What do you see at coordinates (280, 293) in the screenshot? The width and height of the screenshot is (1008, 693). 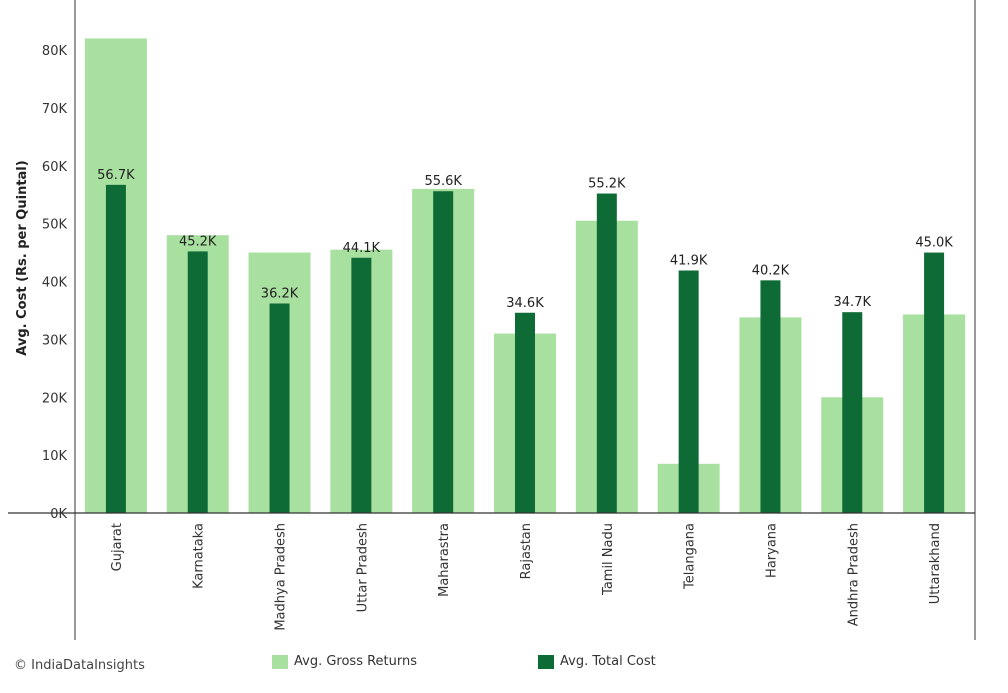 I see `data-label-total-cost: 36.2K` at bounding box center [280, 293].